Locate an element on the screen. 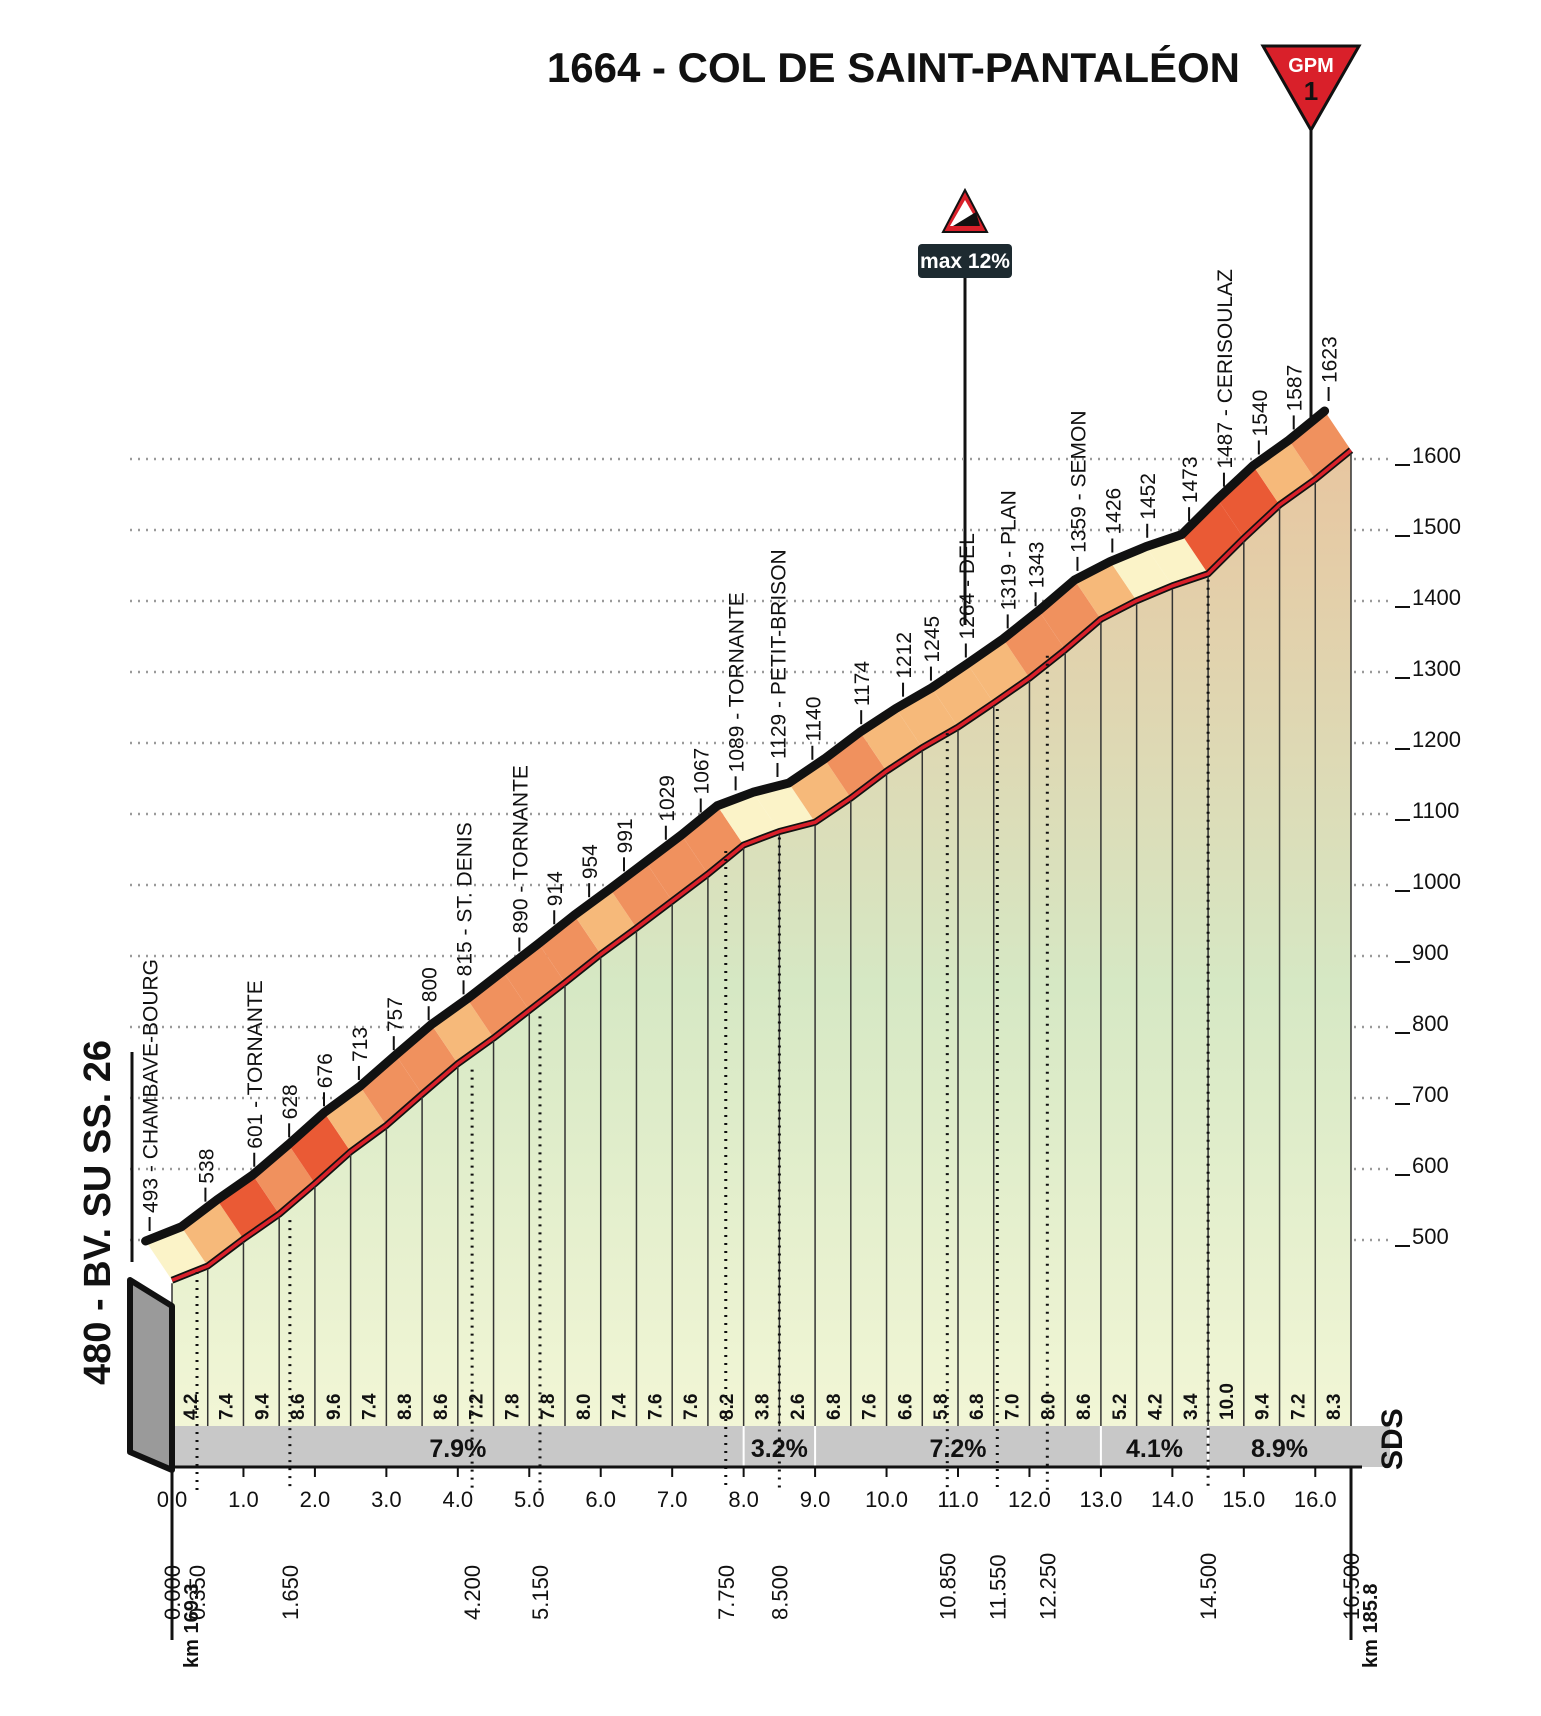 The width and height of the screenshot is (1541, 1716). y-tick-label: 1600 is located at coordinates (1436, 455).